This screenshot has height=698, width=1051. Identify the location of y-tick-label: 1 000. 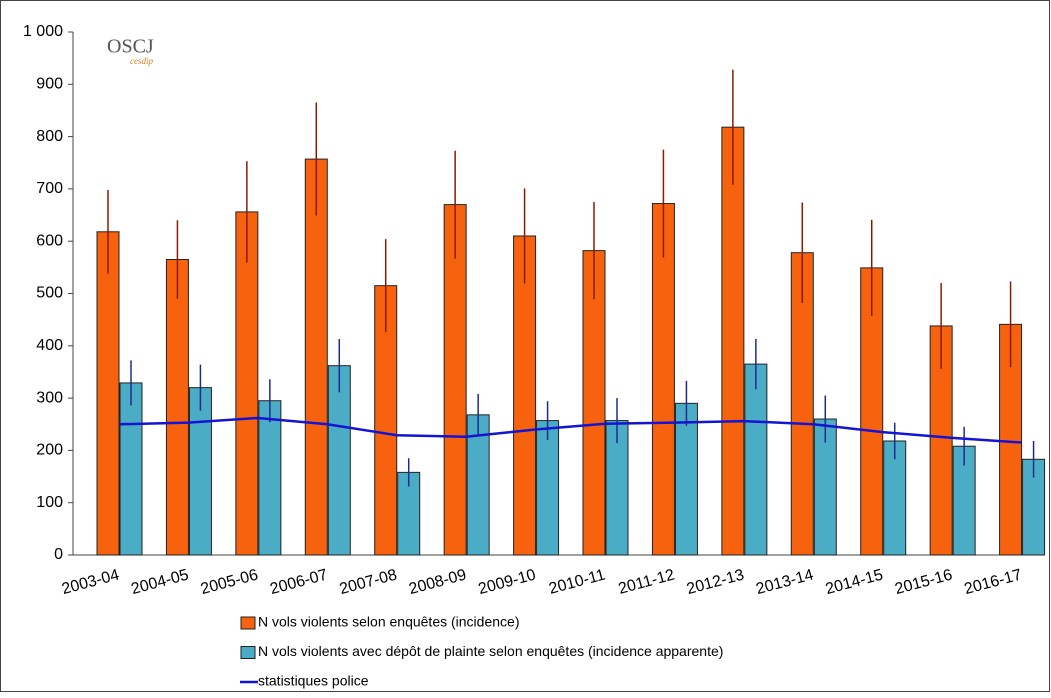
(43, 31).